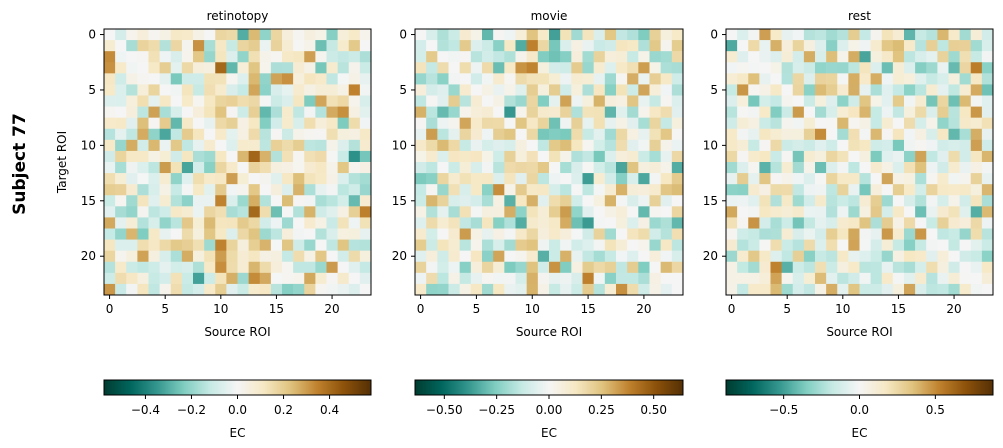  What do you see at coordinates (532, 309) in the screenshot?
I see `x-tick-label: 10` at bounding box center [532, 309].